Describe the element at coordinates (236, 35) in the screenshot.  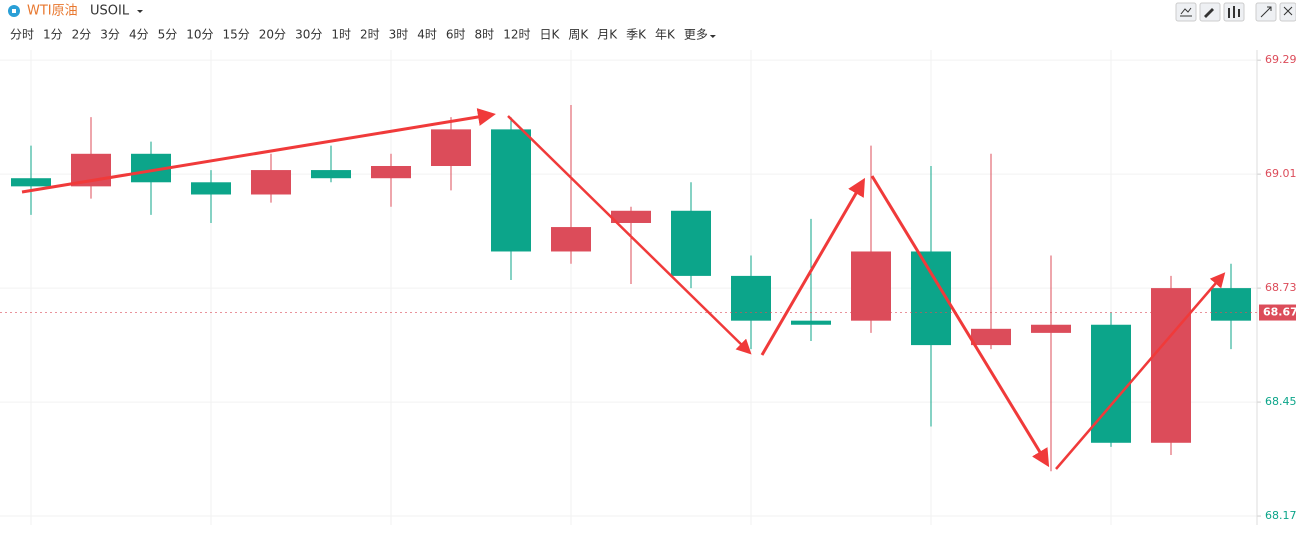
I see `period-tab: 15分` at that location.